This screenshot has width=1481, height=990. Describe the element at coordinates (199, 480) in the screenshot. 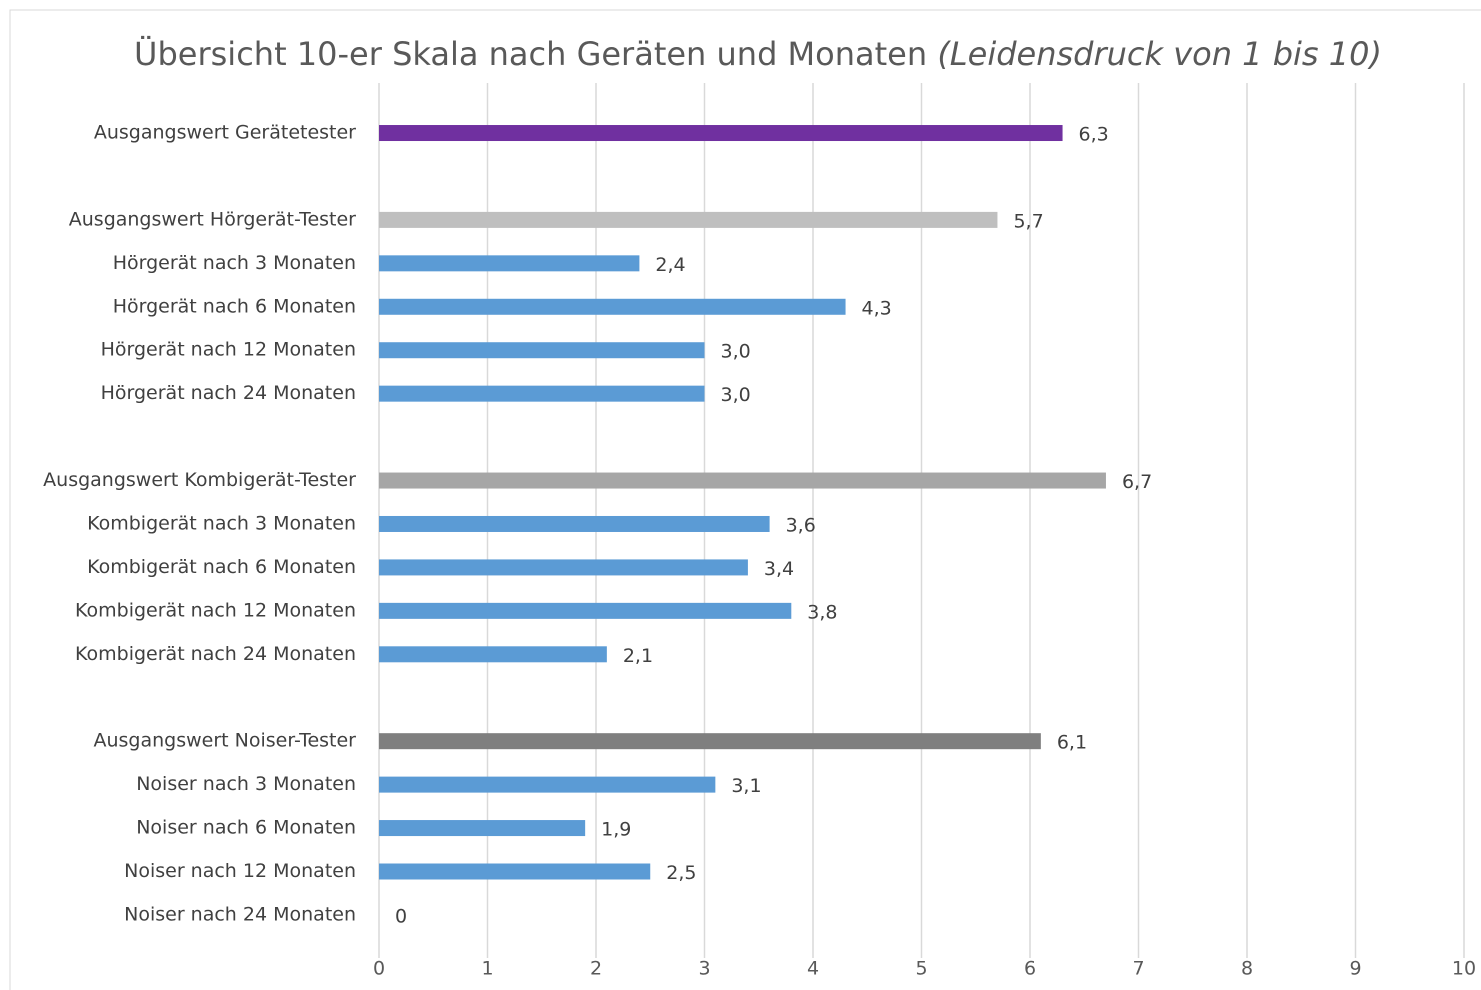

I see `y-tick-label: Ausgangswert Kombigerät-Tester` at that location.